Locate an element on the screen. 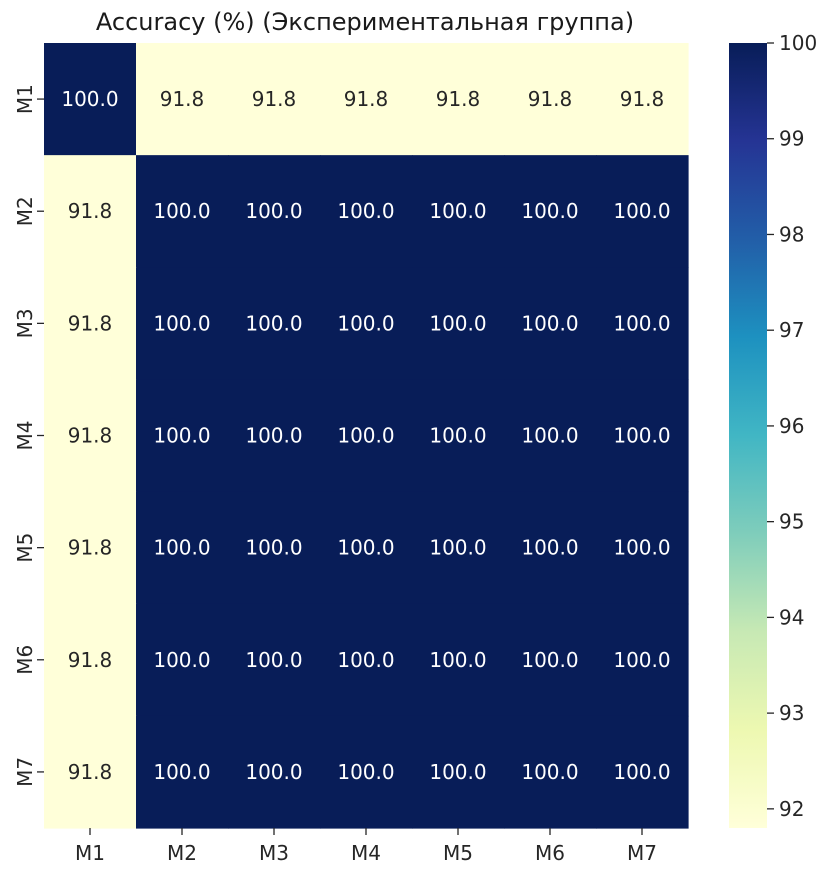 The width and height of the screenshot is (828, 880). cell-label-r4-c3: 100.0 is located at coordinates (273, 436).